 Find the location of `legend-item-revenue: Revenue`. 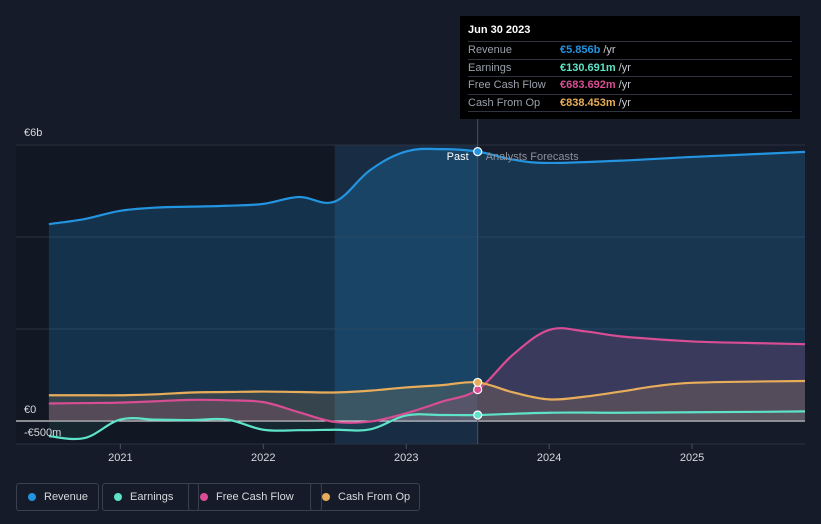

legend-item-revenue: Revenue is located at coordinates (57, 497).